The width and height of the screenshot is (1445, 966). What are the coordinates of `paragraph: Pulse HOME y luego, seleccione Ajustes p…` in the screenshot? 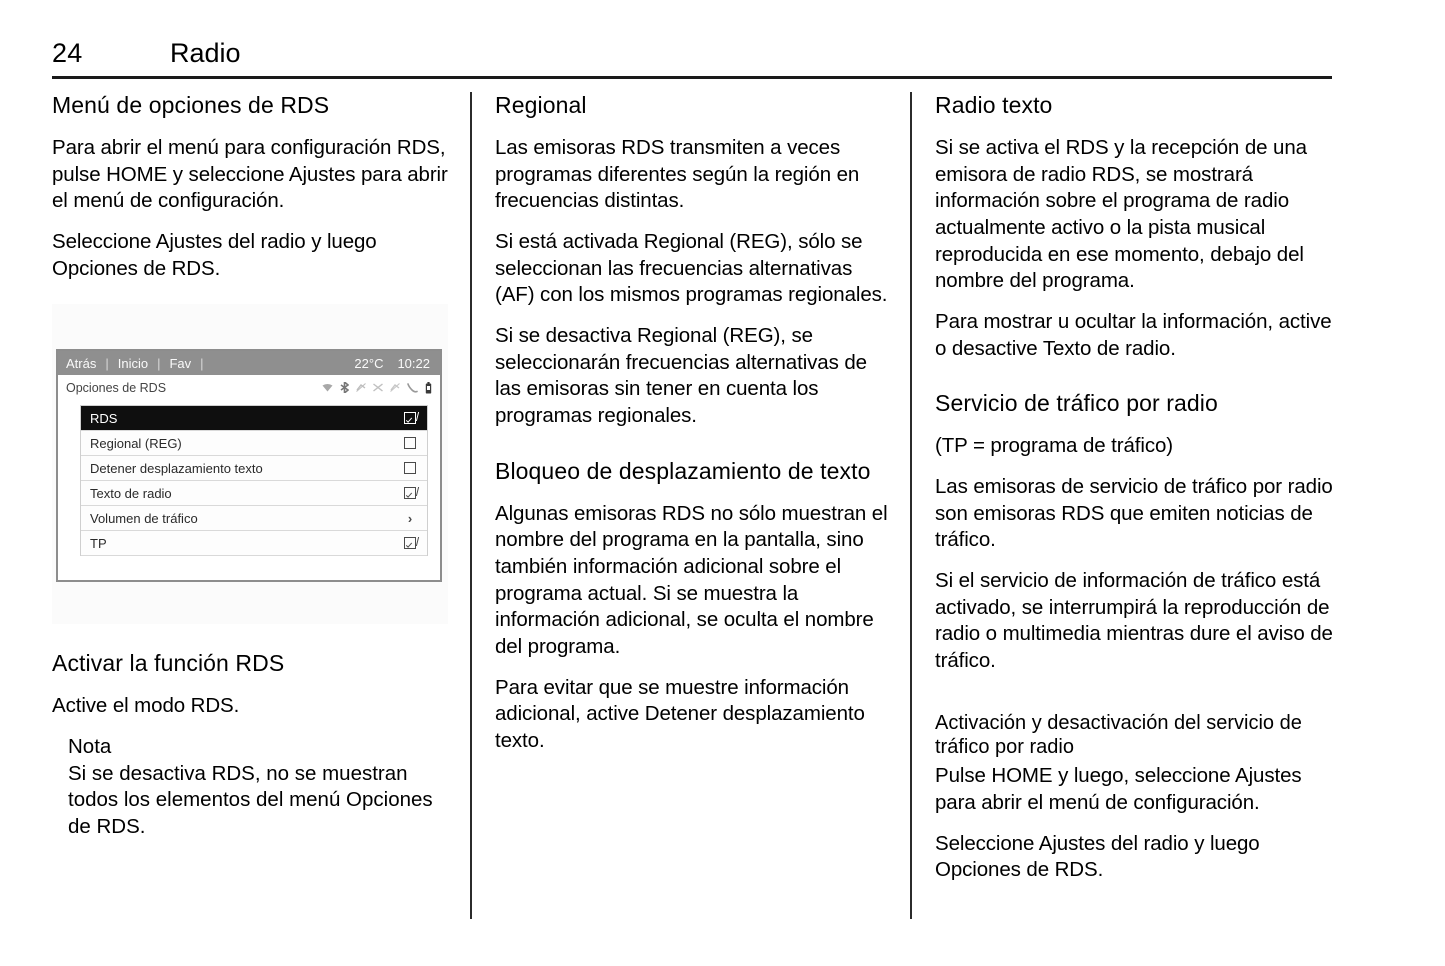 It's located at (1118, 789).